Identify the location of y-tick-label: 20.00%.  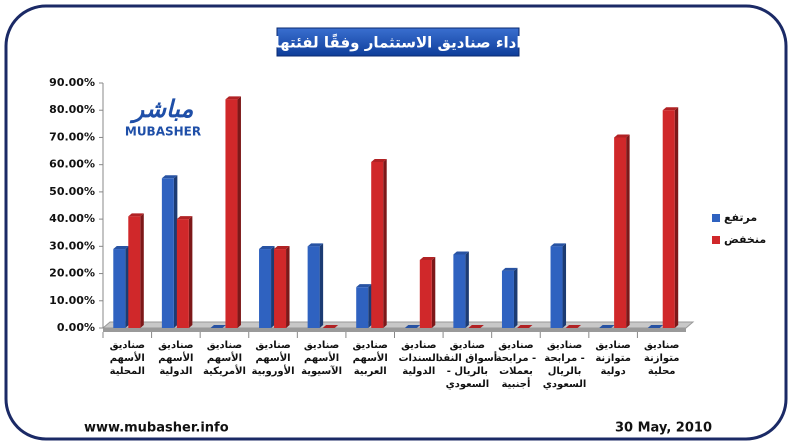
(72, 273).